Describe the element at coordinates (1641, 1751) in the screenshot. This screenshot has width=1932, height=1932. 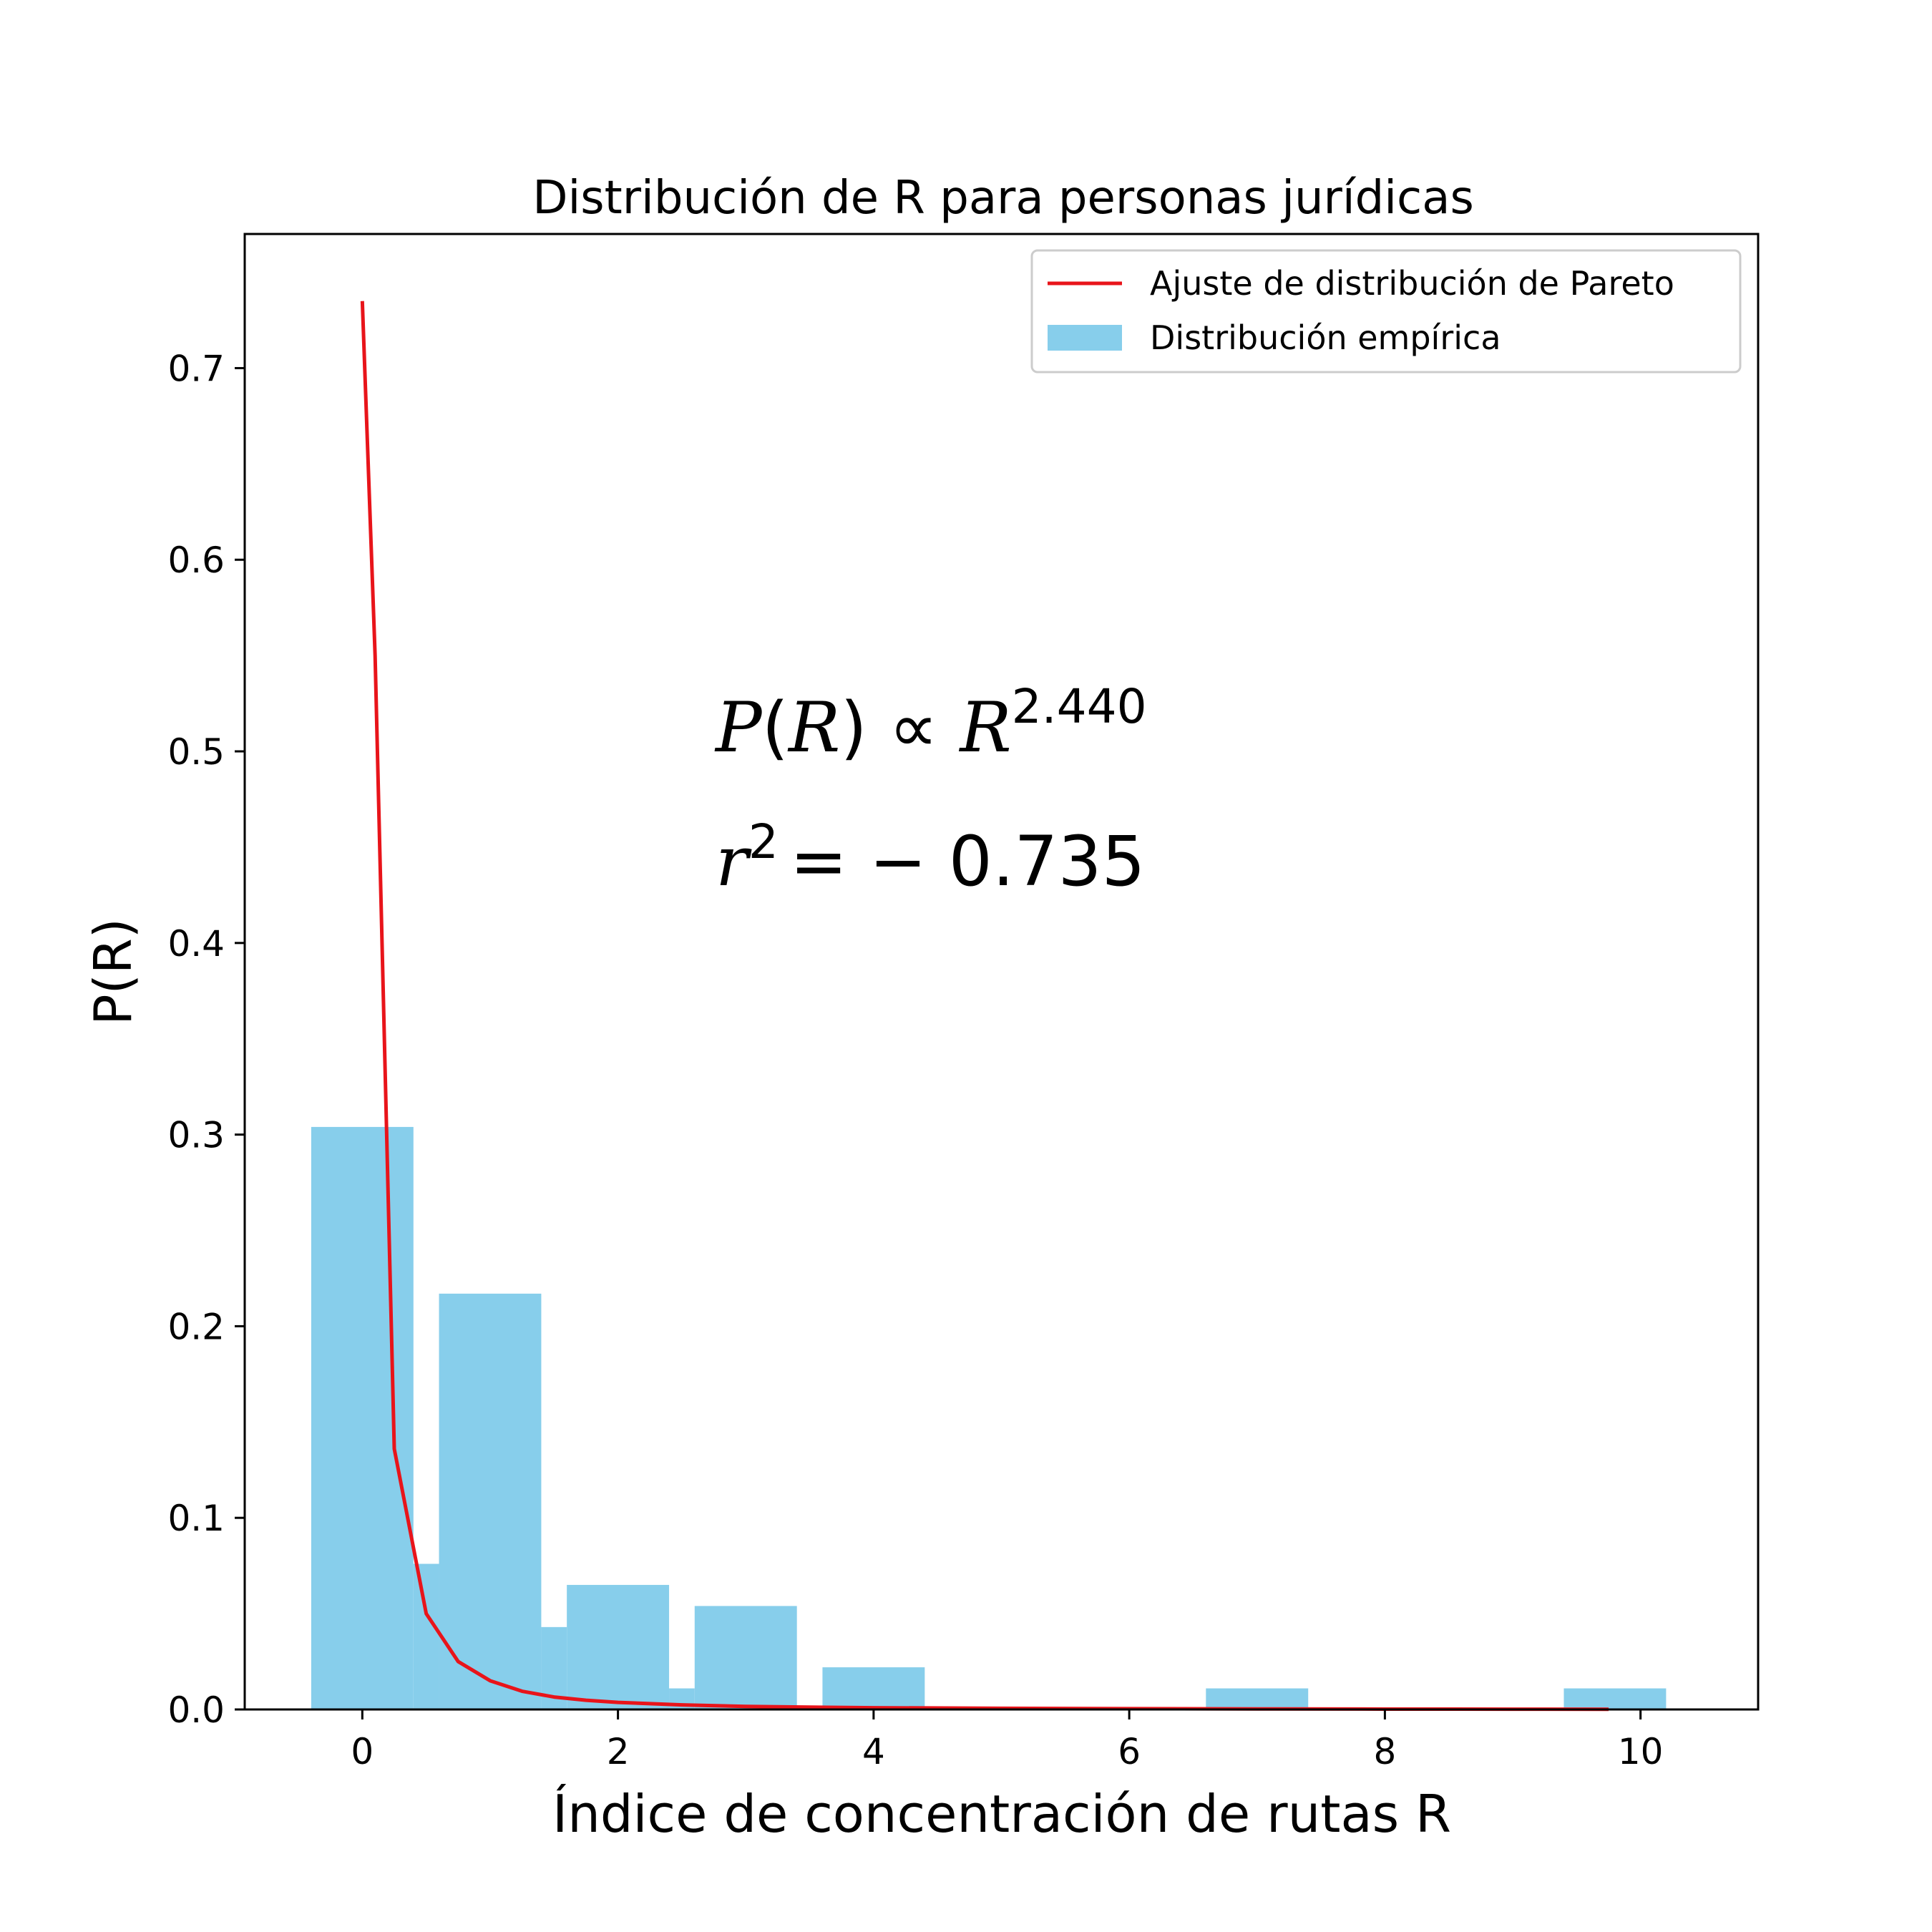
I see `x-tick-label-10: 10` at that location.